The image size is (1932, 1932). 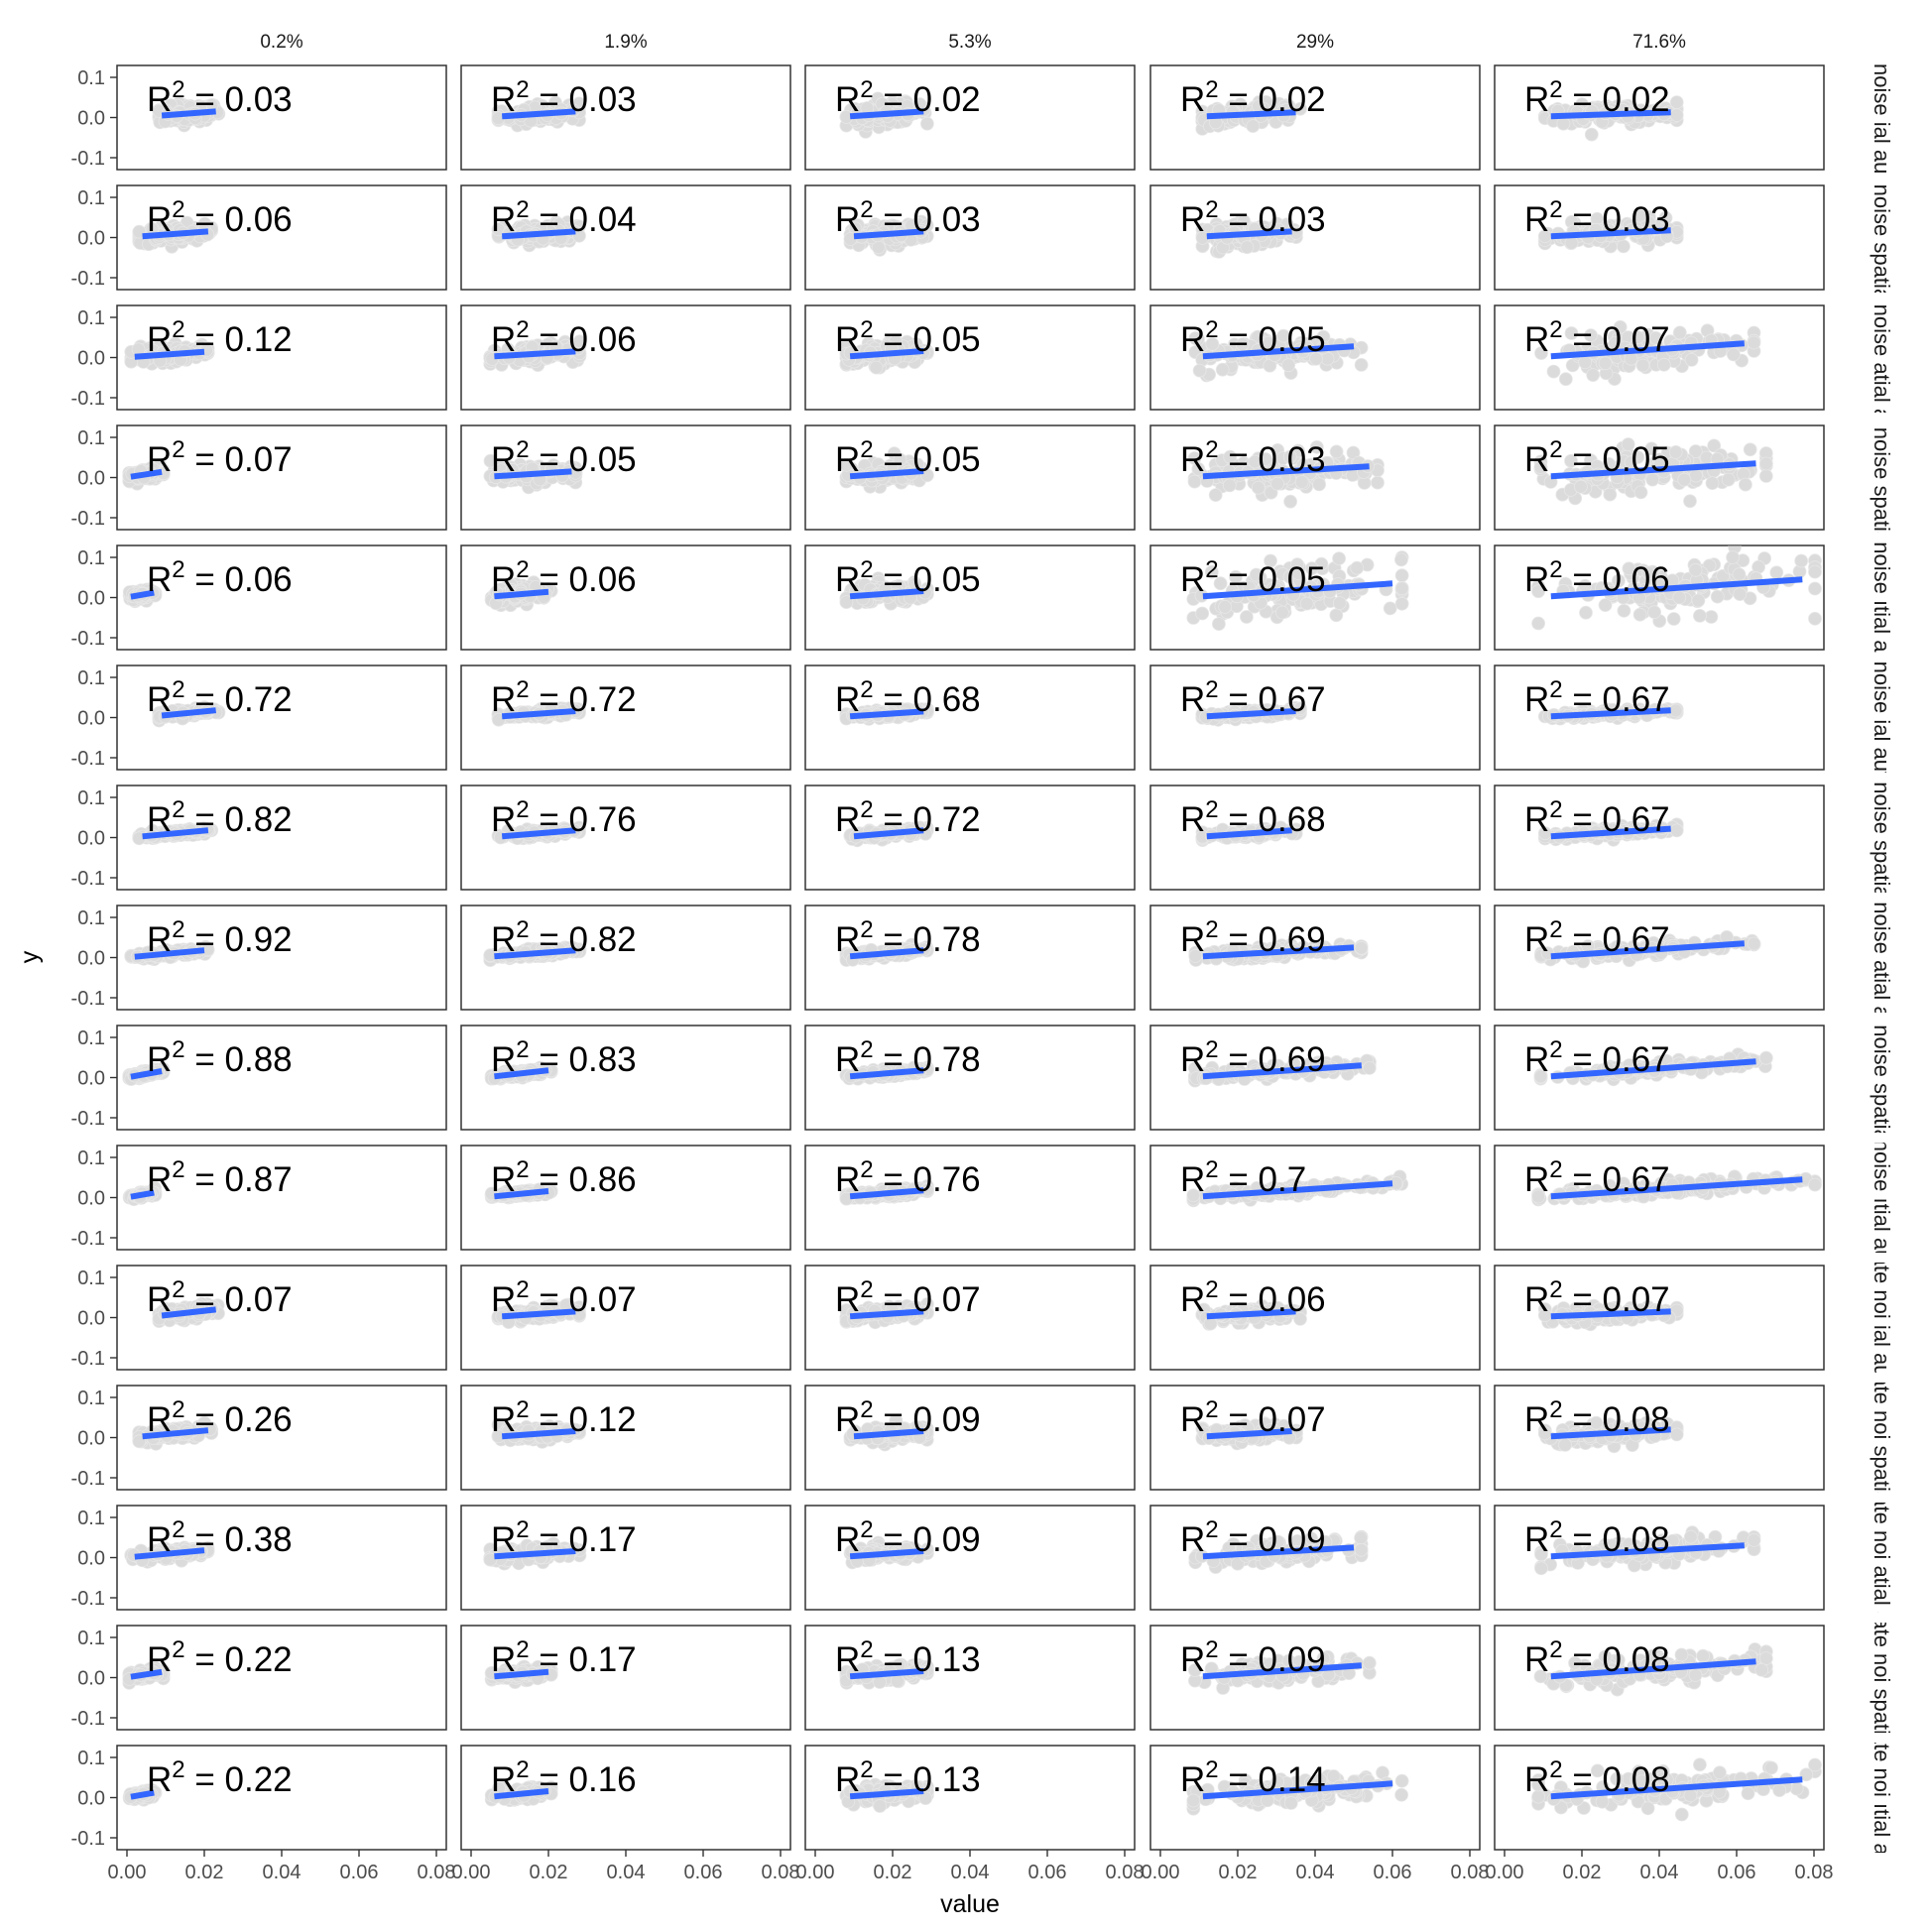 I want to click on facet-panel: R2 = 0.04, so click(x=625, y=237).